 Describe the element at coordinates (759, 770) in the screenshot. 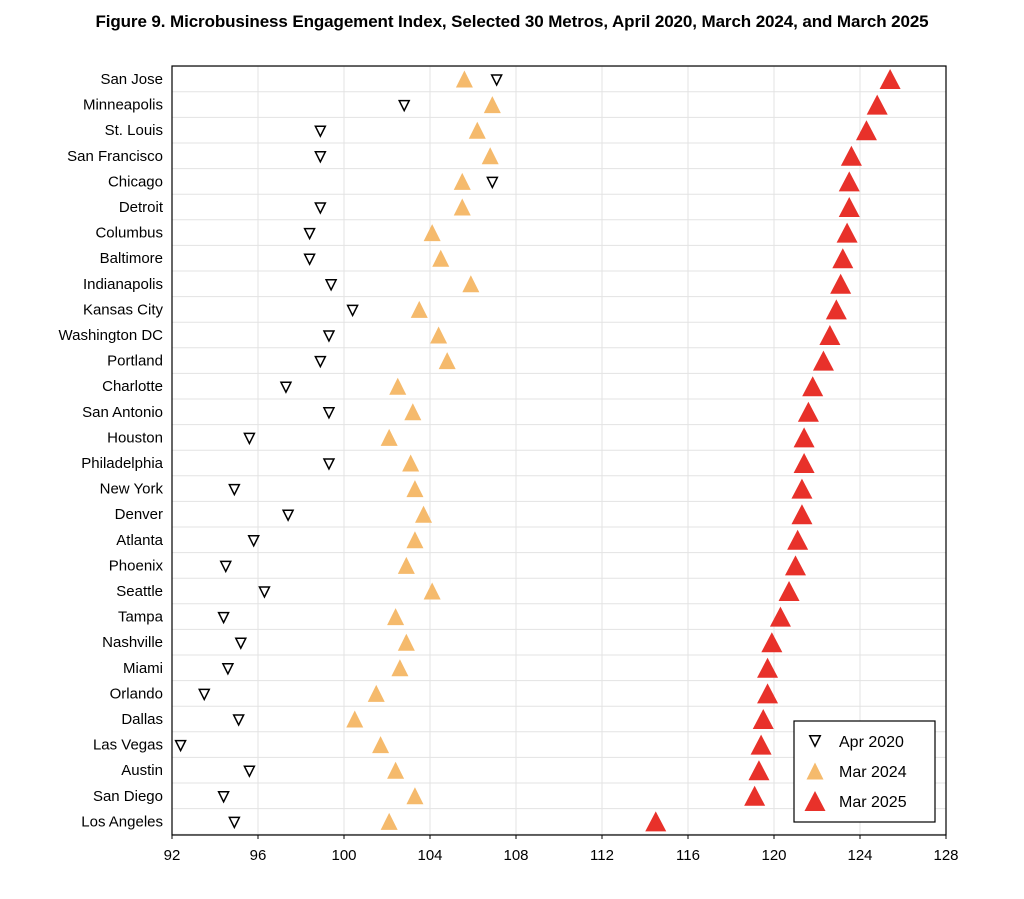

I see `marker-mar-2025-austin` at that location.